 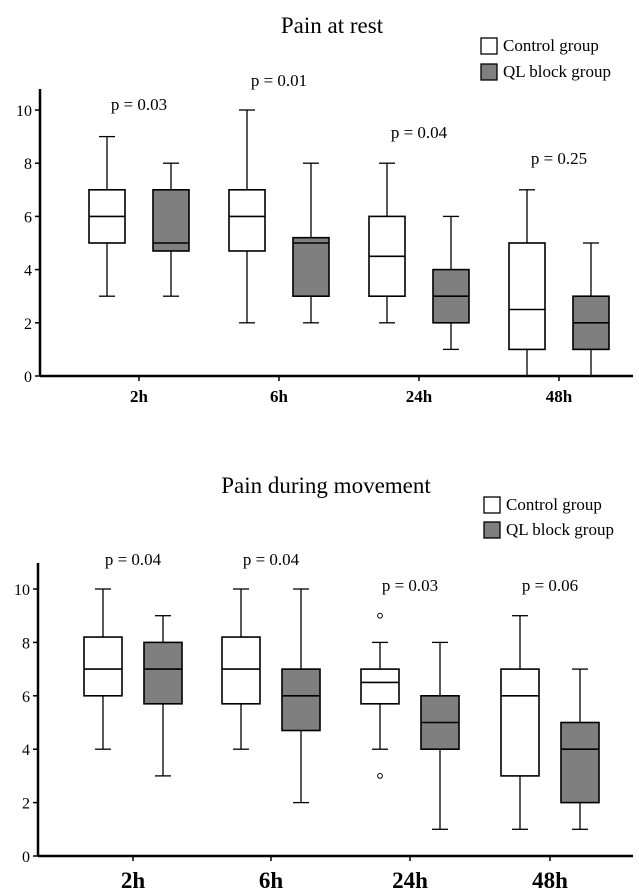 What do you see at coordinates (550, 585) in the screenshot?
I see `p-value-label: p = 0.06` at bounding box center [550, 585].